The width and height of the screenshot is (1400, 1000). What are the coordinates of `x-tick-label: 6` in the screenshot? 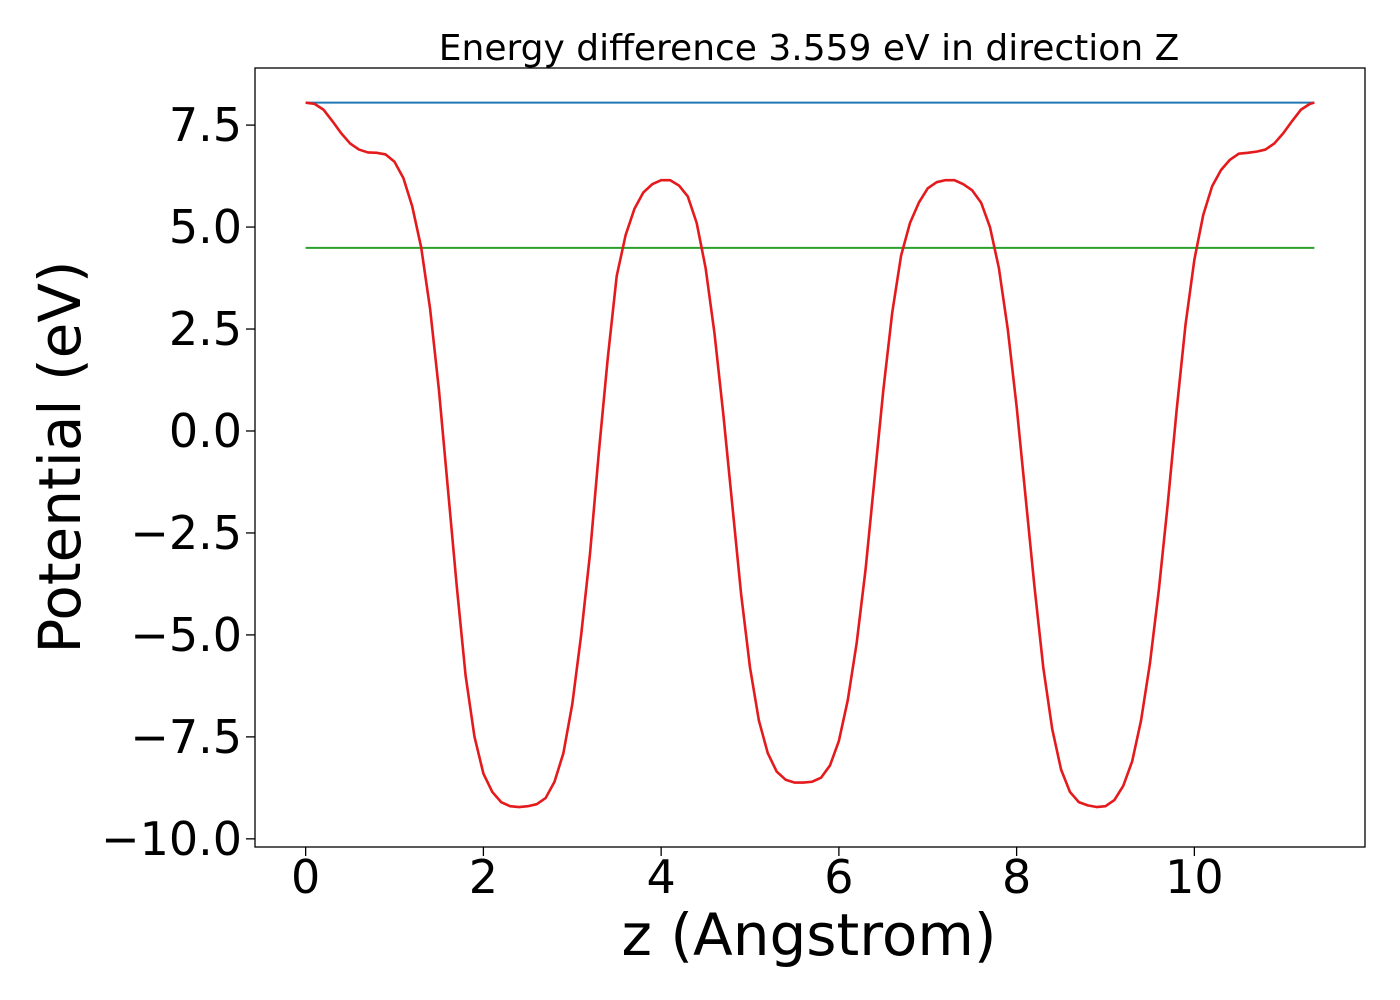 It's located at (838, 877).